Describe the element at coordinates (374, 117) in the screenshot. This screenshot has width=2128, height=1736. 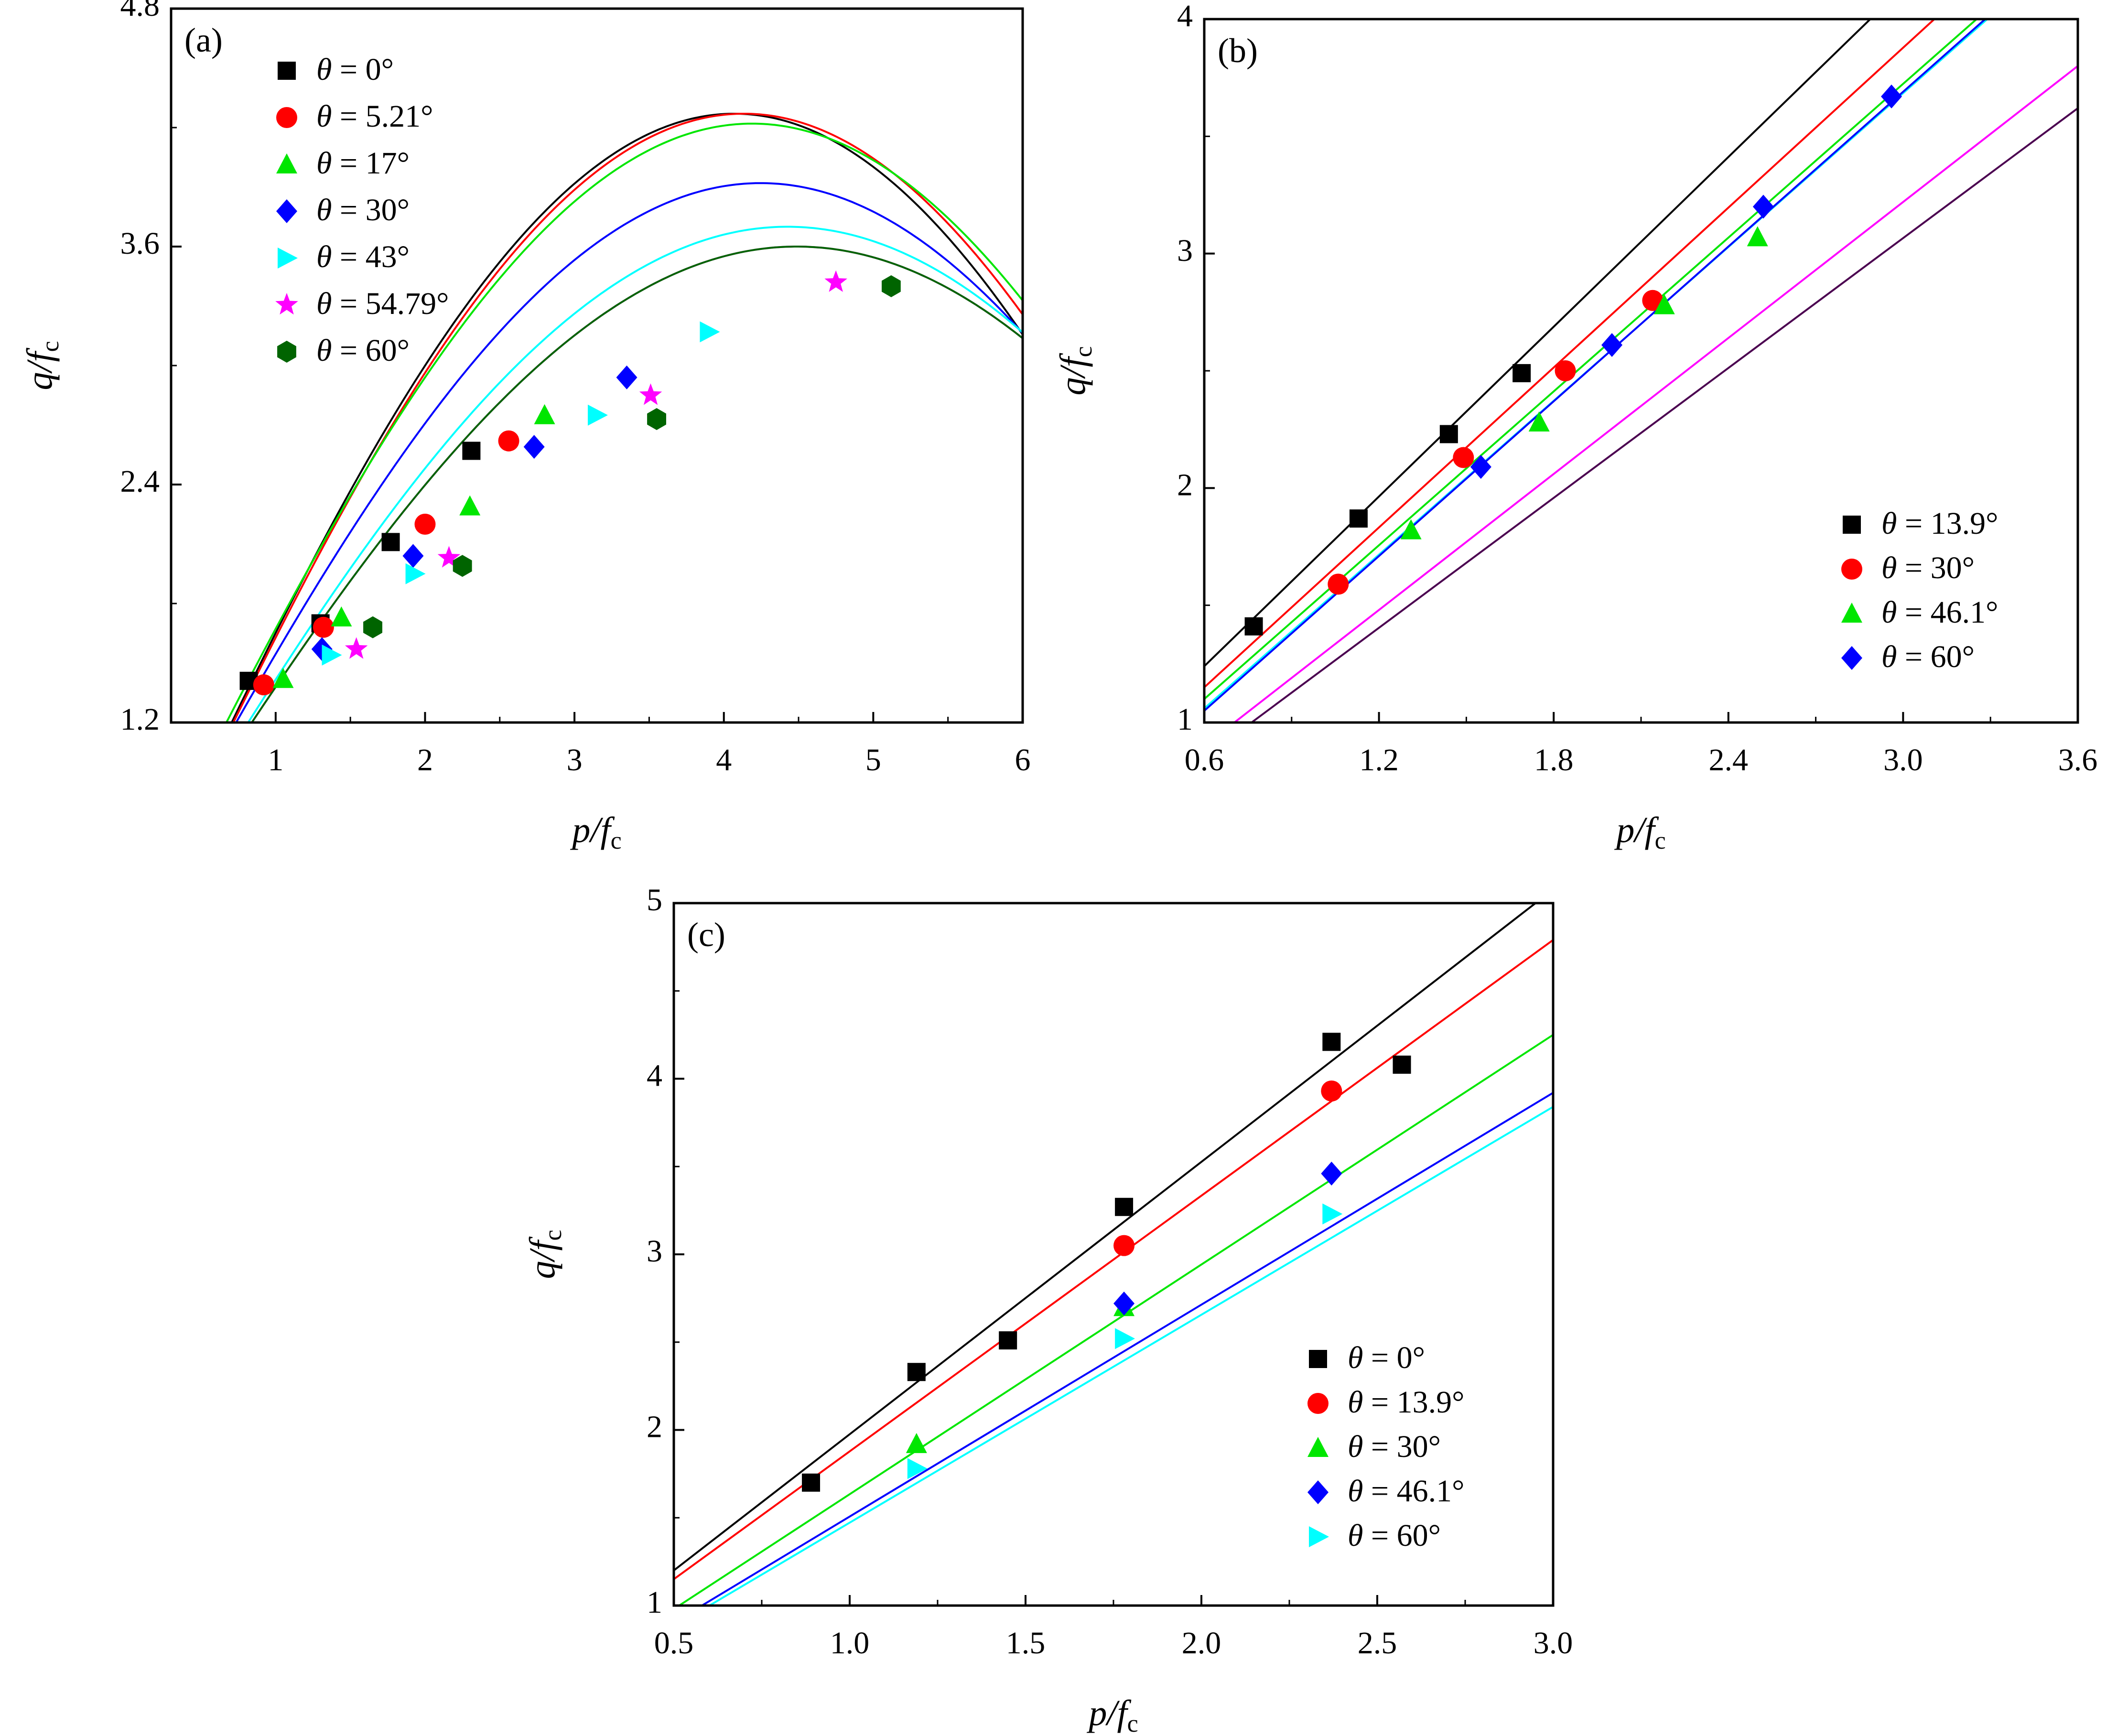
I see `legend-label: θ = 5.21°` at that location.